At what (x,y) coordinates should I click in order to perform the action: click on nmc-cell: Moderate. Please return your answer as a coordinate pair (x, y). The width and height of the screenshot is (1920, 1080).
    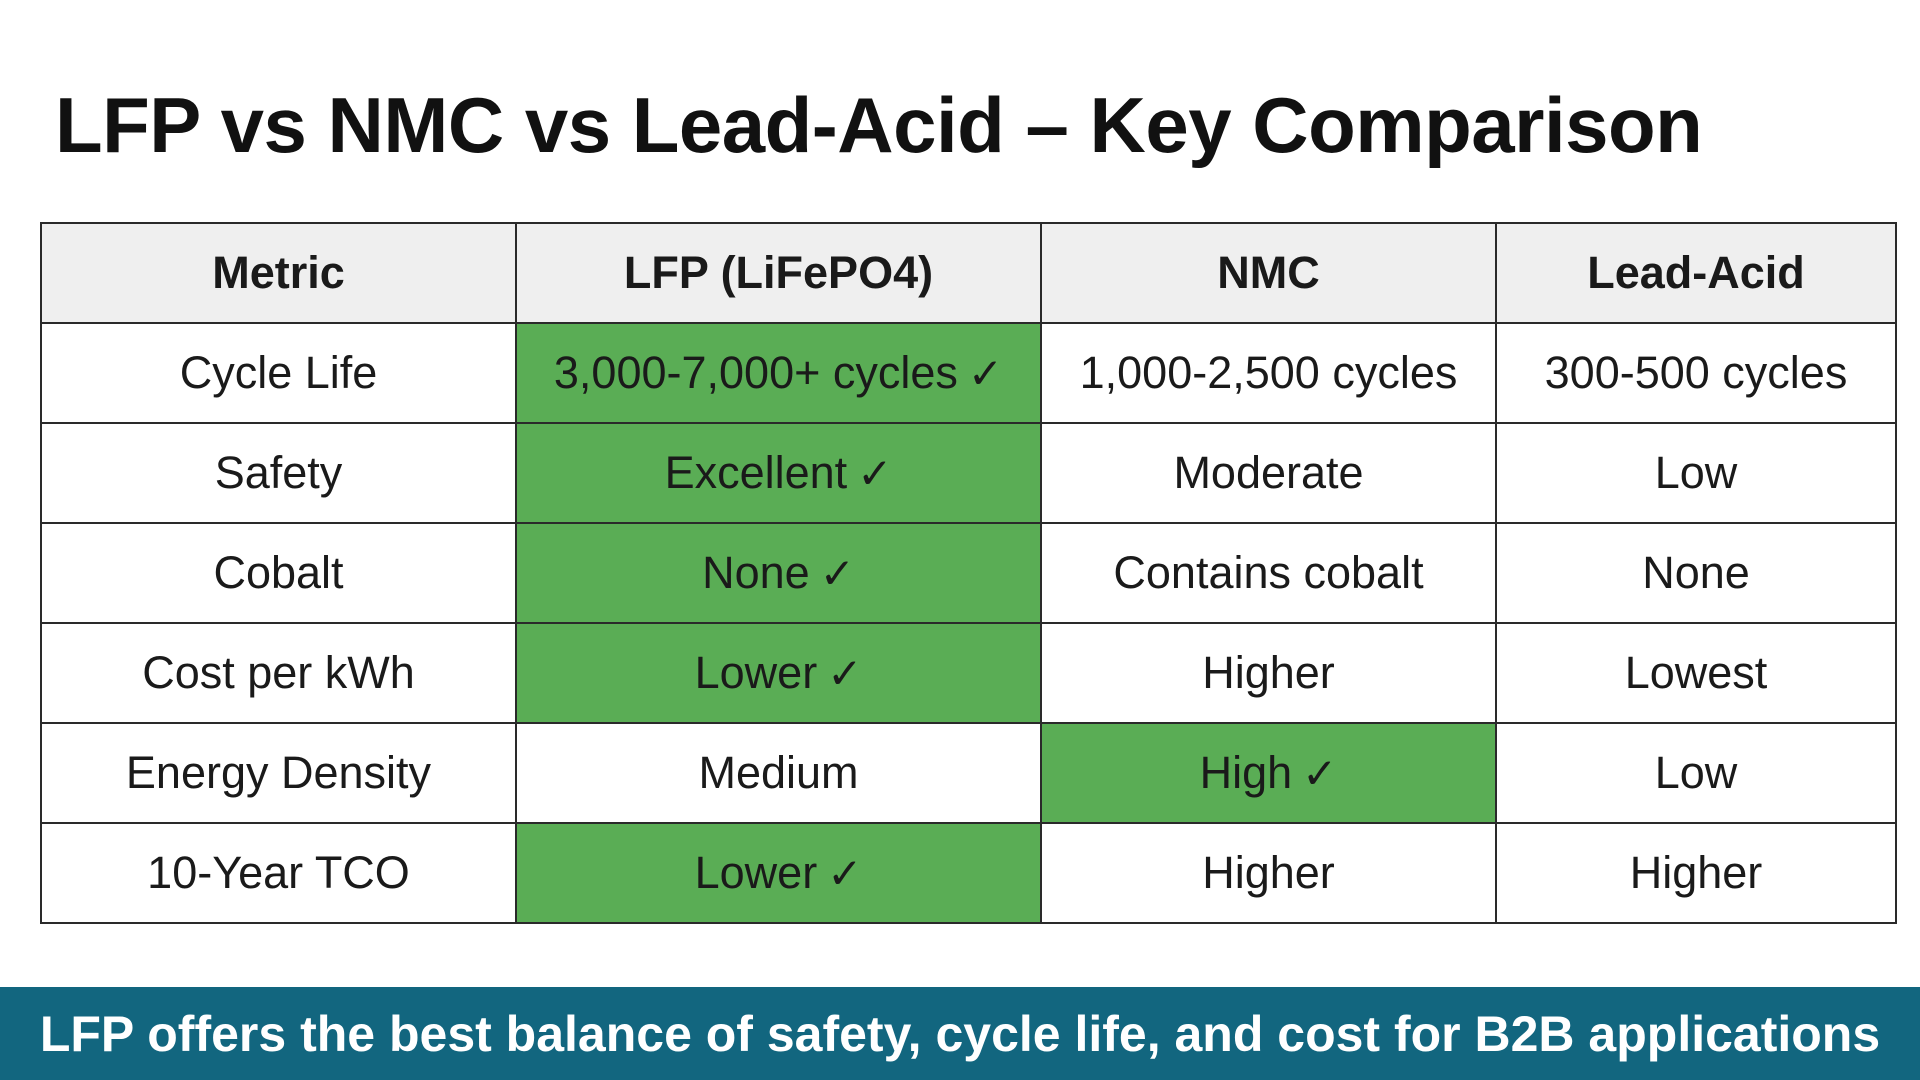
    Looking at the image, I should click on (1268, 473).